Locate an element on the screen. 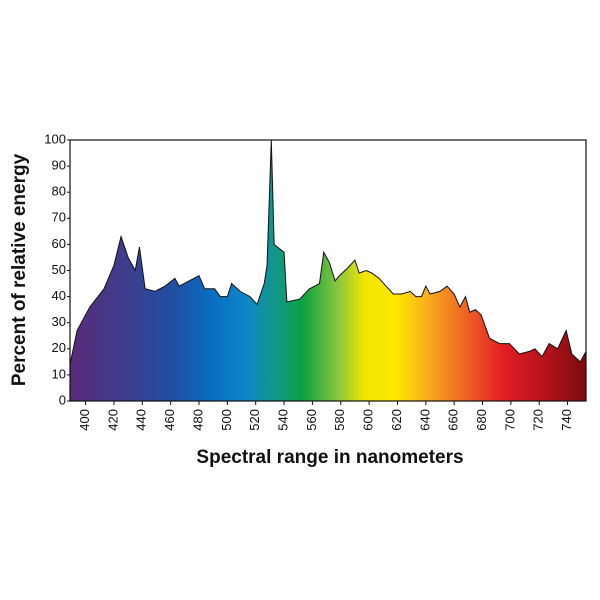 The height and width of the screenshot is (600, 600). y-tick-label: 10 is located at coordinates (59, 373).